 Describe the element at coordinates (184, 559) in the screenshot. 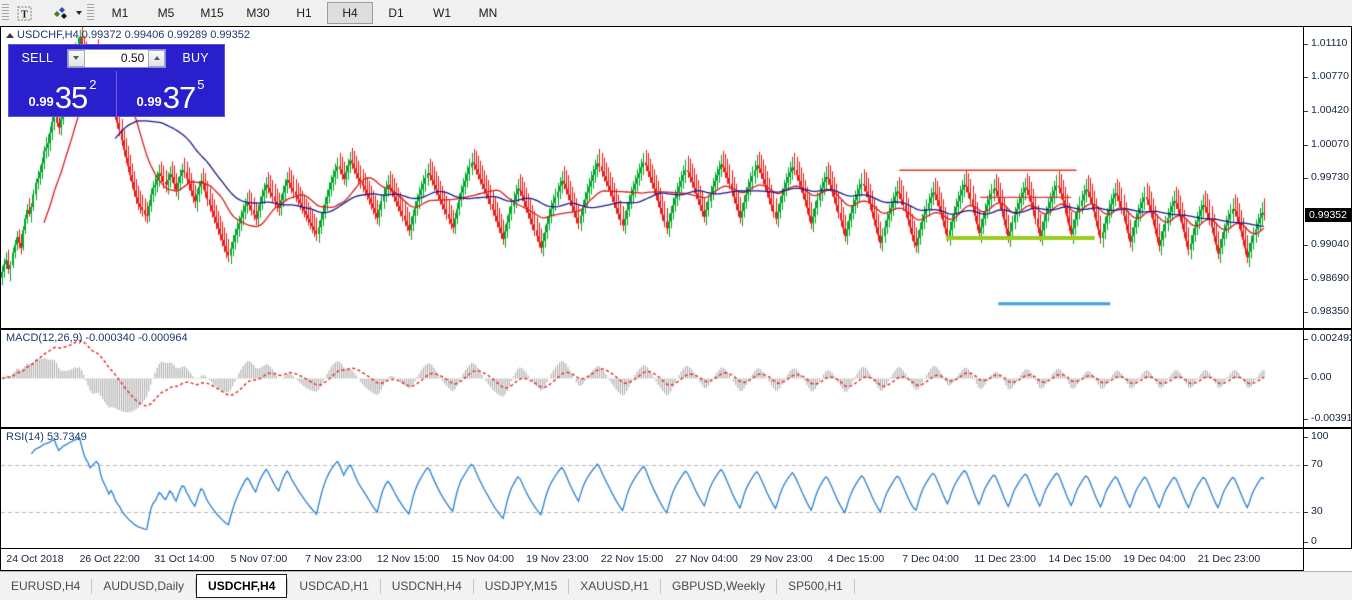

I see `time-axis-label: 31 Oct 14:00` at that location.